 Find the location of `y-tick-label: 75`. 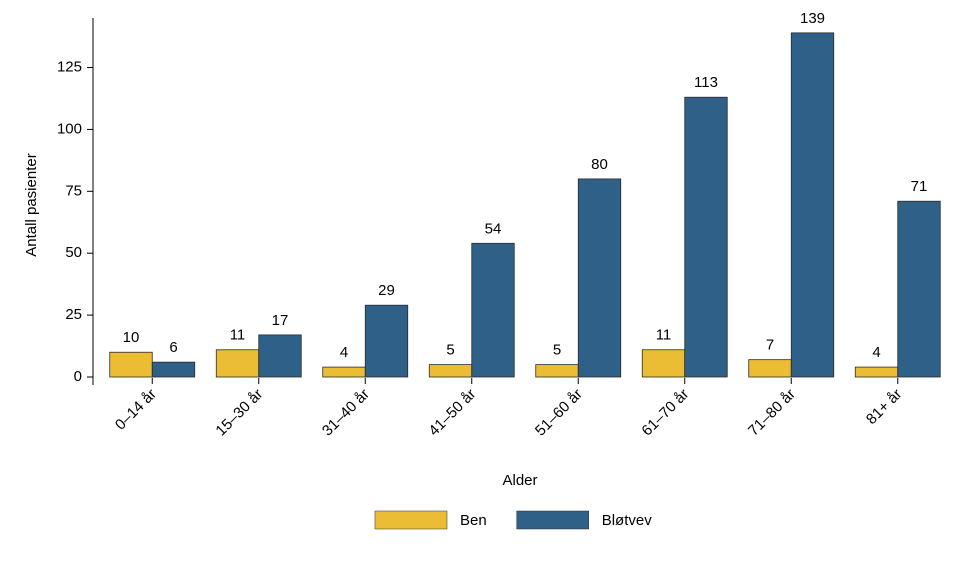

y-tick-label: 75 is located at coordinates (73, 190).